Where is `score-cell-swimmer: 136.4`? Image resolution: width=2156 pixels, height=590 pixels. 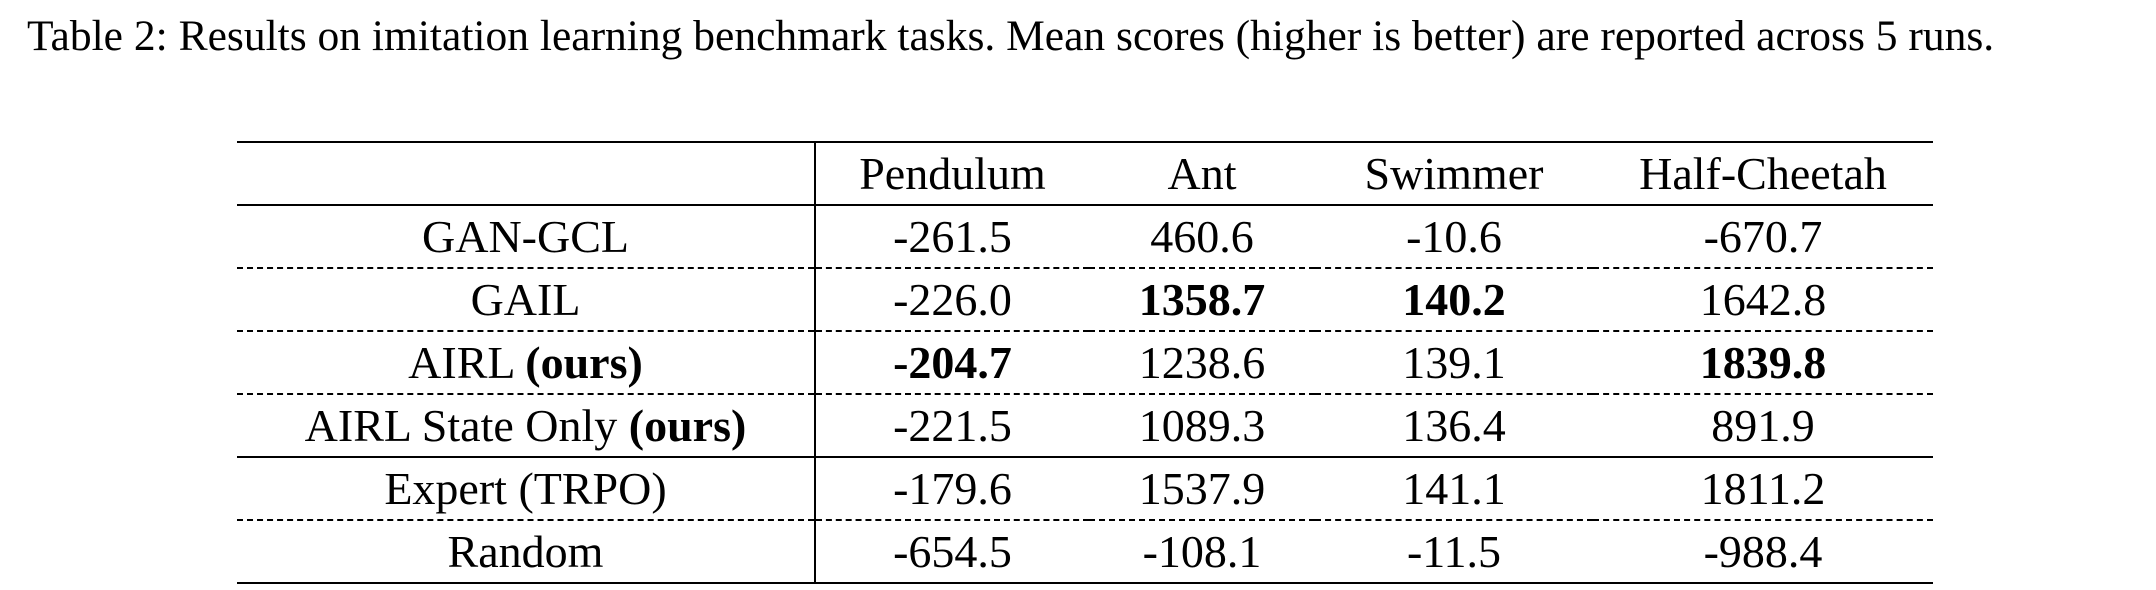
score-cell-swimmer: 136.4 is located at coordinates (1454, 426).